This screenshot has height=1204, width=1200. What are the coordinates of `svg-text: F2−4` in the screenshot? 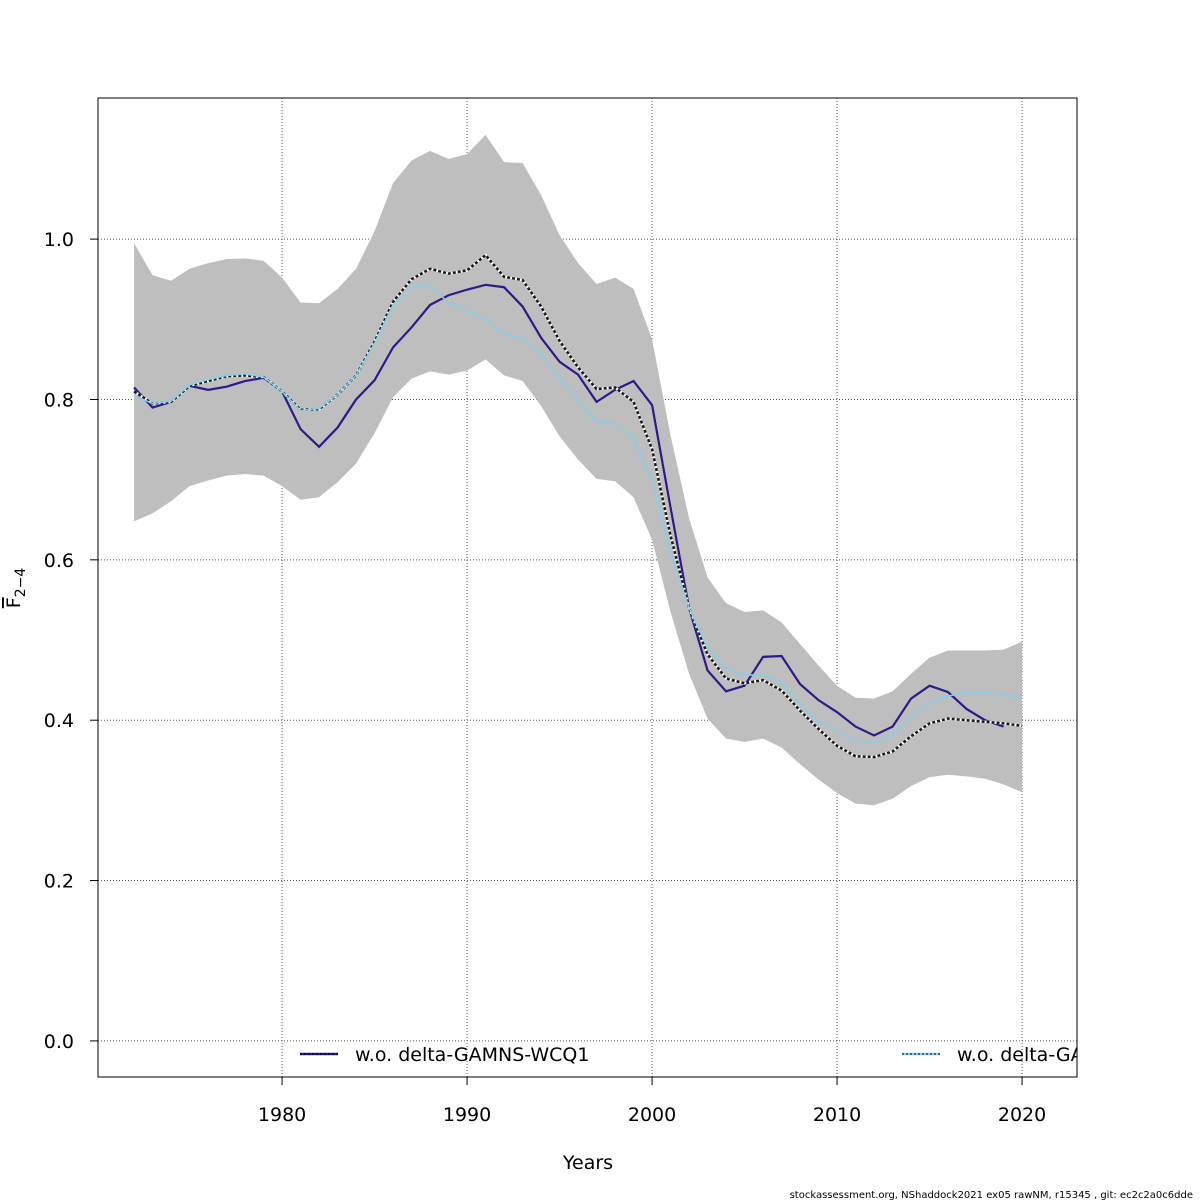 It's located at (16, 588).